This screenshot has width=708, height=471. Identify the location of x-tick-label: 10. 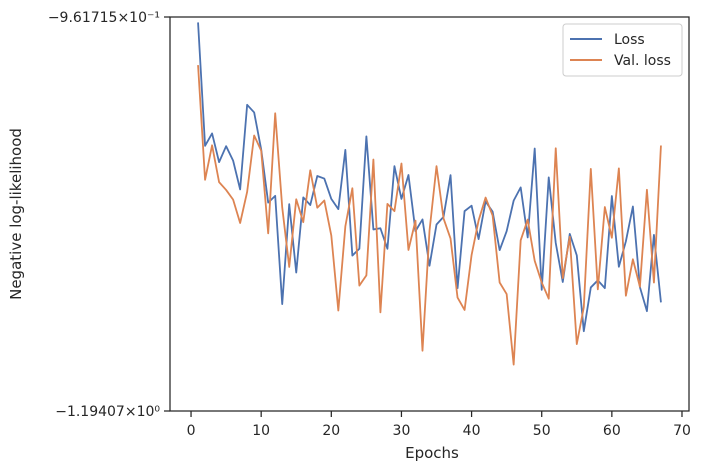
(261, 431).